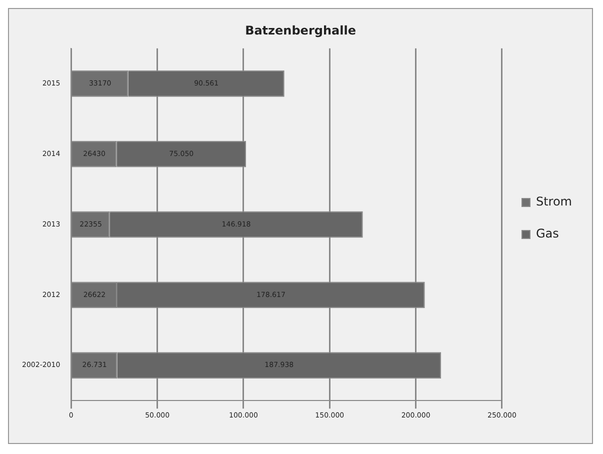 The image size is (603, 454). What do you see at coordinates (547, 233) in the screenshot?
I see `legend-label: Gas` at bounding box center [547, 233].